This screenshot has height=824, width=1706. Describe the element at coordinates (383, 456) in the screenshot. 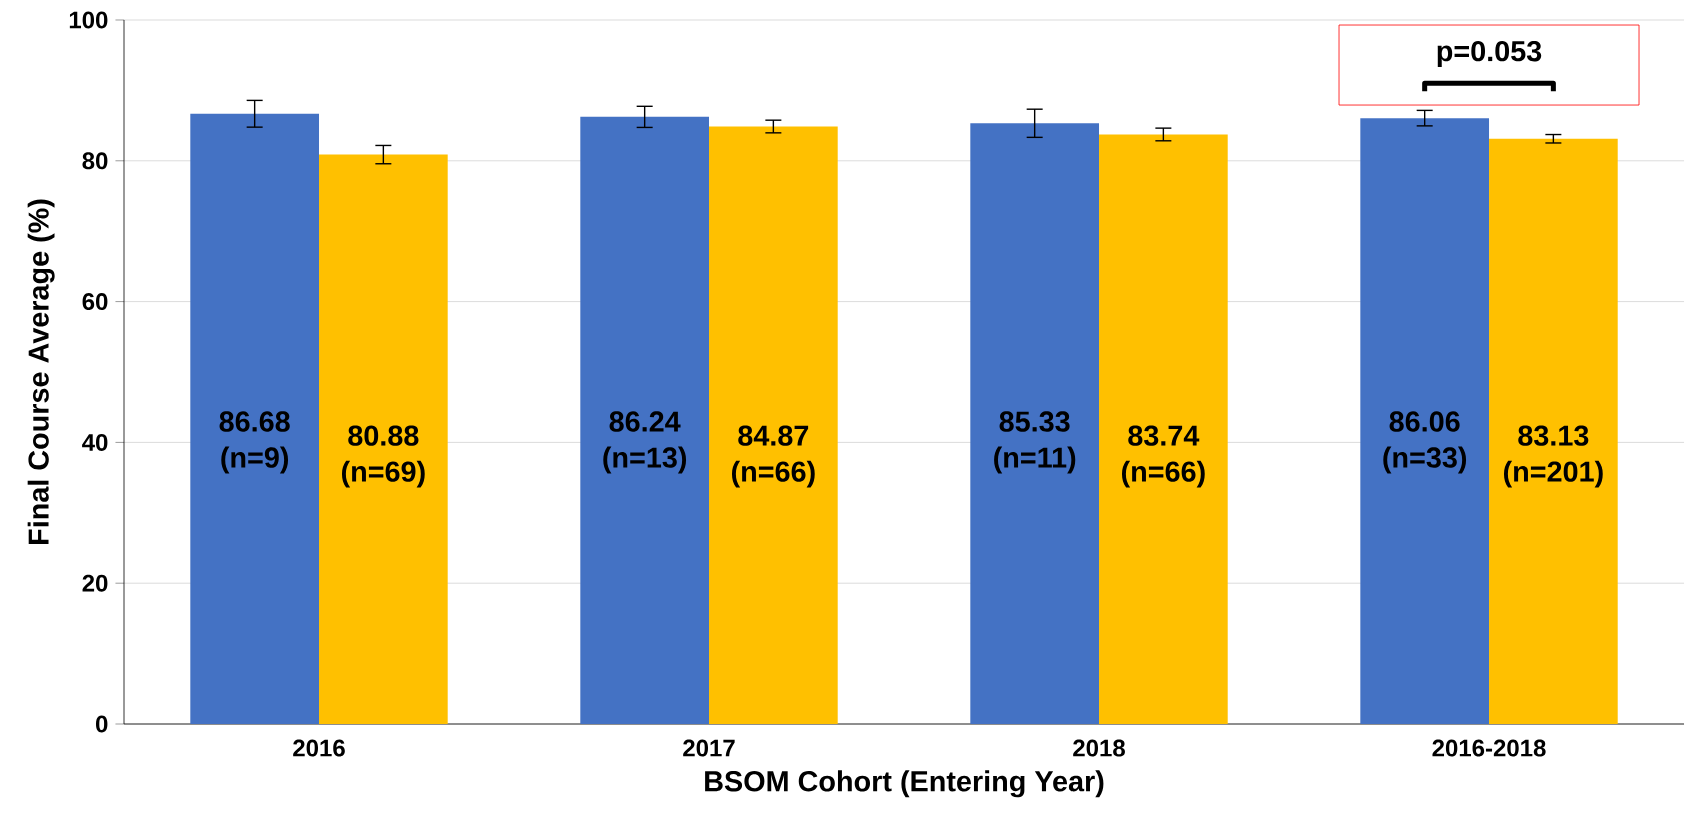

I see `data-label: 80.88 (n=69)` at that location.